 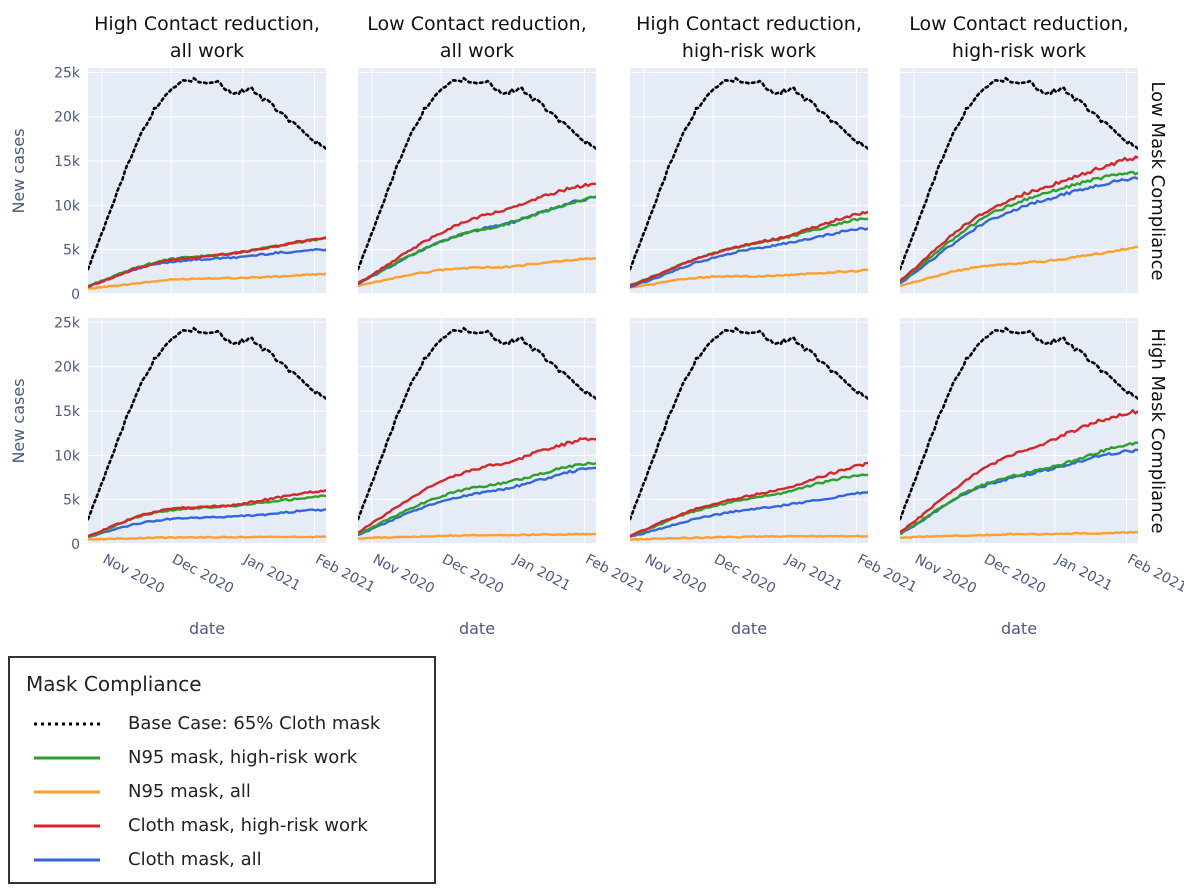 I want to click on column-title-2-line-2: all work, so click(x=477, y=51).